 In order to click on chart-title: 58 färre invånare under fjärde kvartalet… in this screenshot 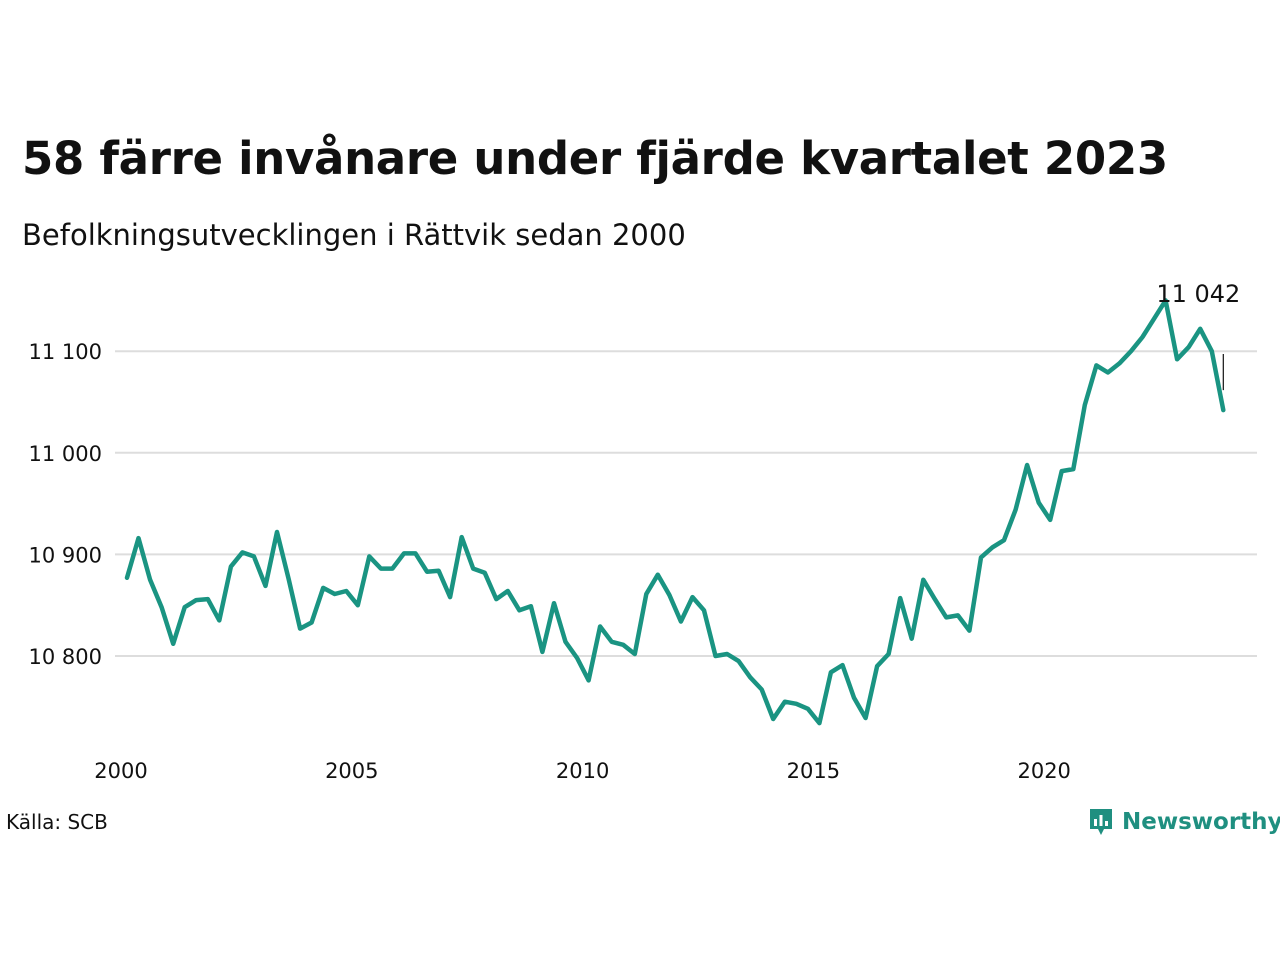, I will do `click(595, 158)`.